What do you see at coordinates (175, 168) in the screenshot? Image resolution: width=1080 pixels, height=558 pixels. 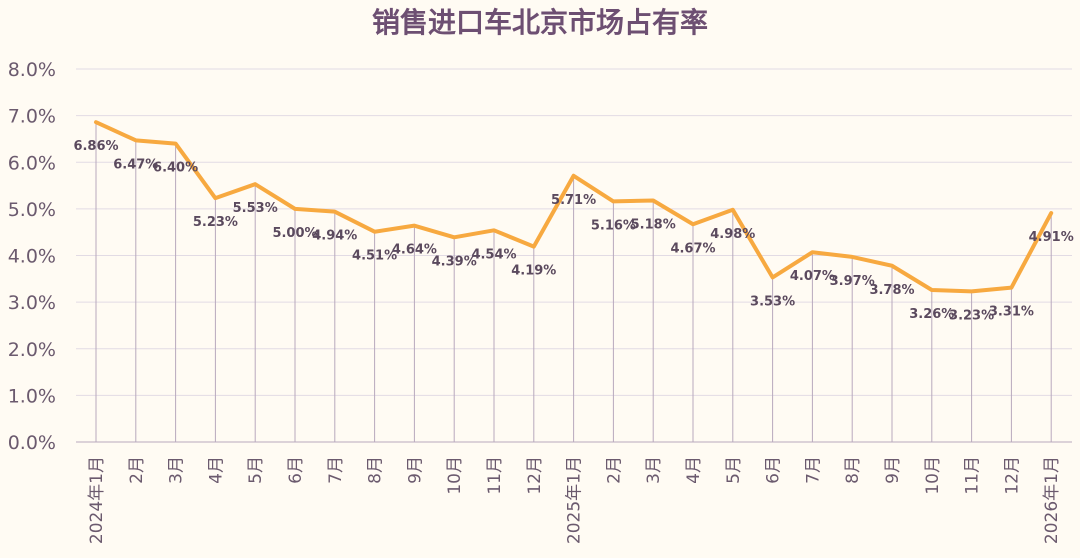 I see `data-label: 6.40%` at bounding box center [175, 168].